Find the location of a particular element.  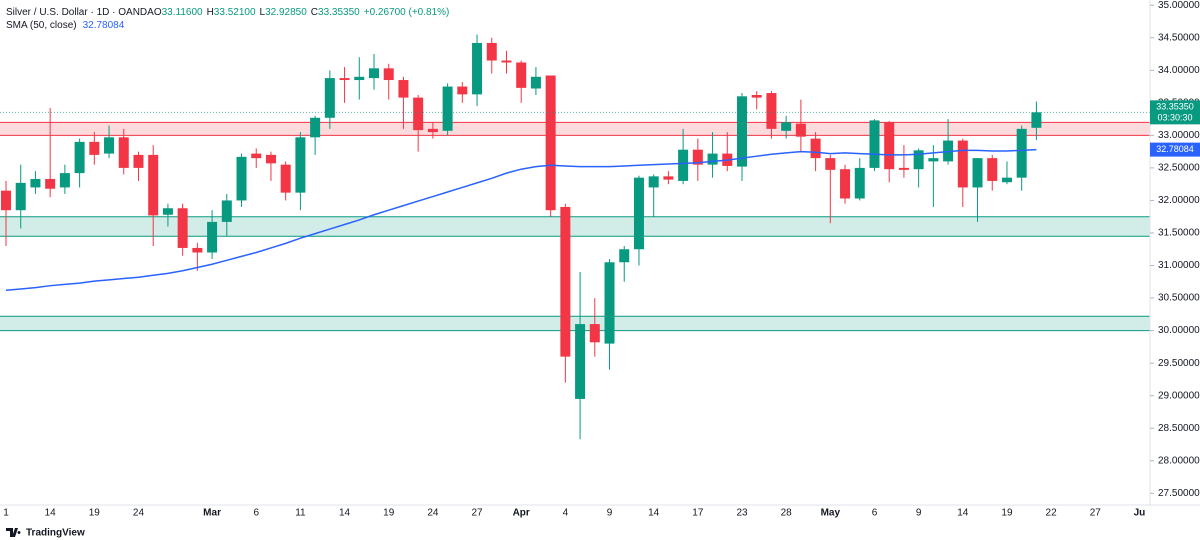

symbol-title: Silver / U.S. Dollar · 1D · OANDA is located at coordinates (80, 12).